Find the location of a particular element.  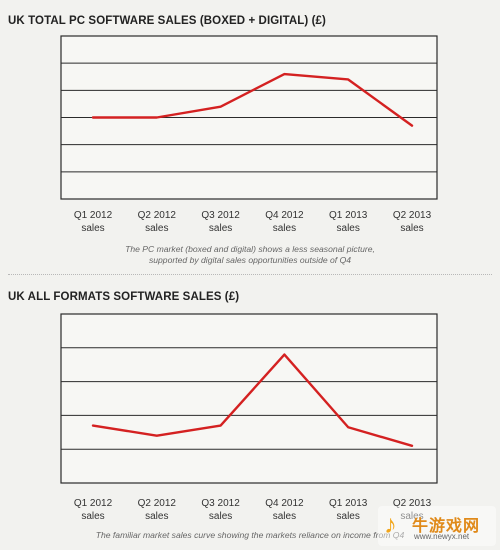

watermark: ♪ 牛游戏网 www.newyx.net is located at coordinates (437, 526).